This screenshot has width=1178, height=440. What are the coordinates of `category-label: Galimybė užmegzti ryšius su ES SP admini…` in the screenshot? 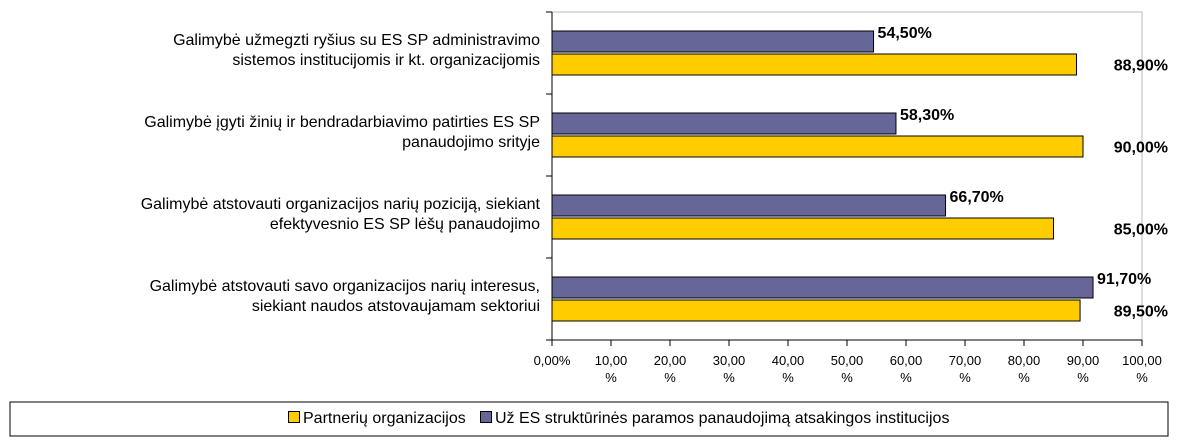 It's located at (356, 50).